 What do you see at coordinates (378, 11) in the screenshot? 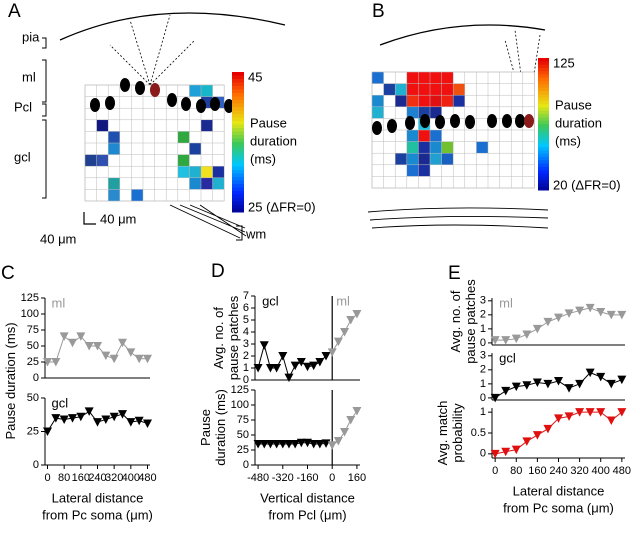
I see `panel-label: B` at bounding box center [378, 11].